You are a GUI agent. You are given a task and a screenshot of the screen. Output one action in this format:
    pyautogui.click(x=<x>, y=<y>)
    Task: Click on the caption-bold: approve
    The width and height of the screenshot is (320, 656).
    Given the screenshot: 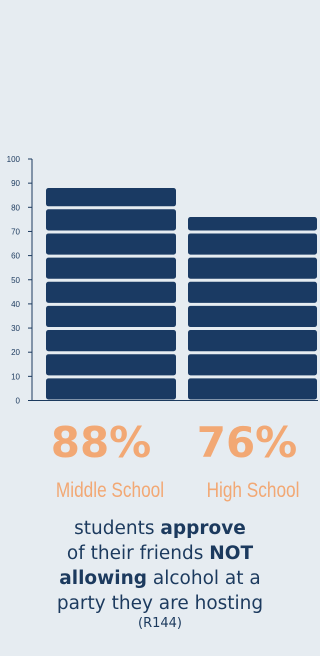 What is the action you would take?
    pyautogui.click(x=203, y=528)
    